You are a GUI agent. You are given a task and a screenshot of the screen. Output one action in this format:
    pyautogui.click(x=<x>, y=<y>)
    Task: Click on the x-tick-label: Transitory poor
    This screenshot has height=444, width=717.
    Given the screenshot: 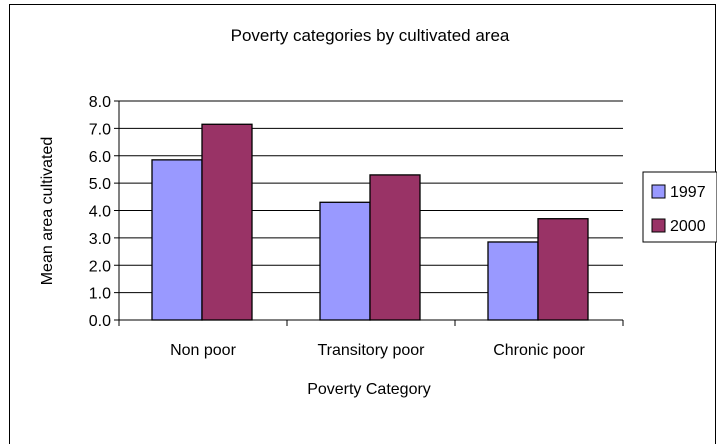 What is the action you would take?
    pyautogui.click(x=372, y=350)
    